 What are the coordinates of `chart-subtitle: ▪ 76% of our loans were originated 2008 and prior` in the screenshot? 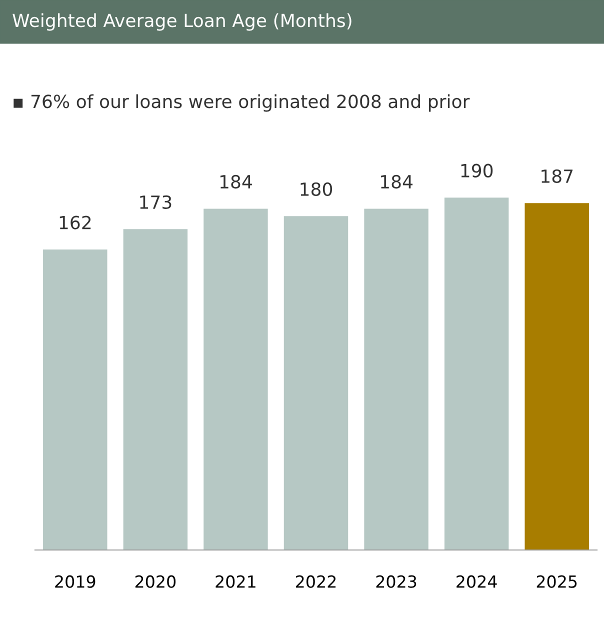 It's located at (242, 103).